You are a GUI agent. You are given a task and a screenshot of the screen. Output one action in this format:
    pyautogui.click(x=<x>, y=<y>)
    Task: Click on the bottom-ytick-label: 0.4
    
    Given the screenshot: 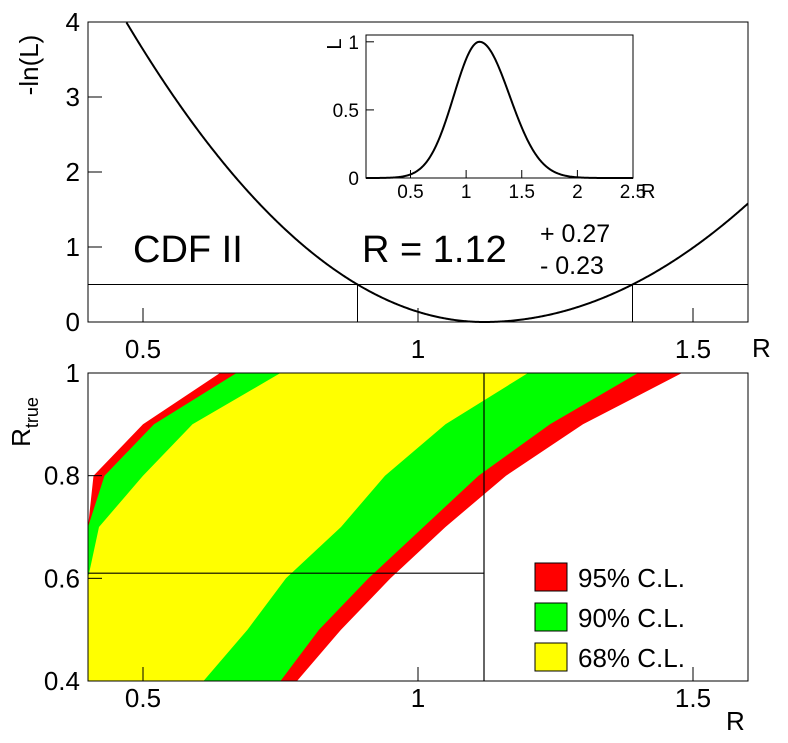 What is the action you would take?
    pyautogui.click(x=62, y=681)
    